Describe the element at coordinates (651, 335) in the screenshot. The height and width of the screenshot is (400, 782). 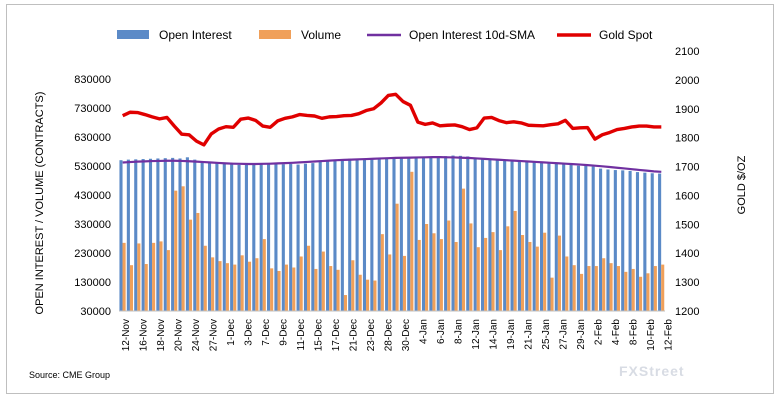
I see `x-tick-label: 10-Feb` at that location.